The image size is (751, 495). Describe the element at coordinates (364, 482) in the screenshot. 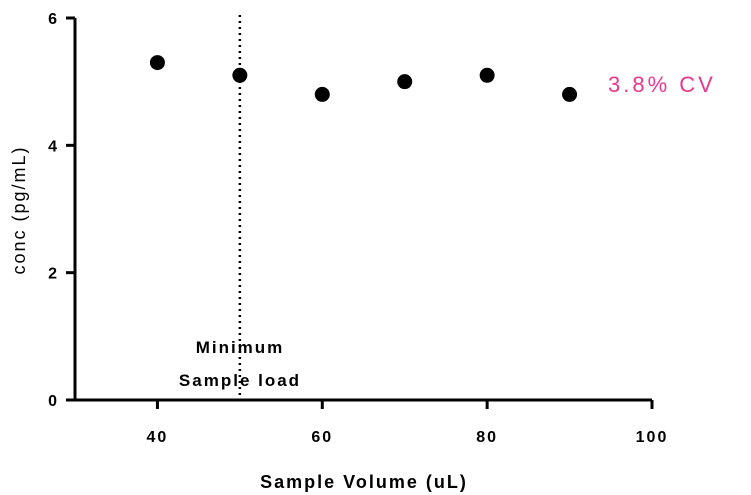

I see `x-axis-title: Sample Volume (uL)` at that location.